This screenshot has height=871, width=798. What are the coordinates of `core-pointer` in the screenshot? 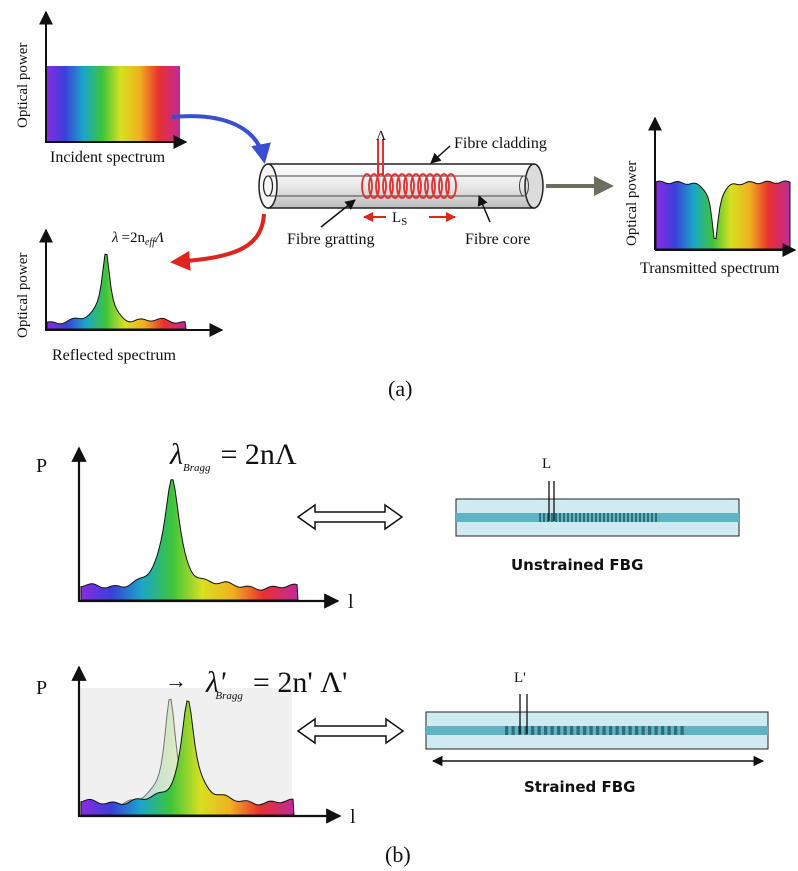 It's located at (484, 209).